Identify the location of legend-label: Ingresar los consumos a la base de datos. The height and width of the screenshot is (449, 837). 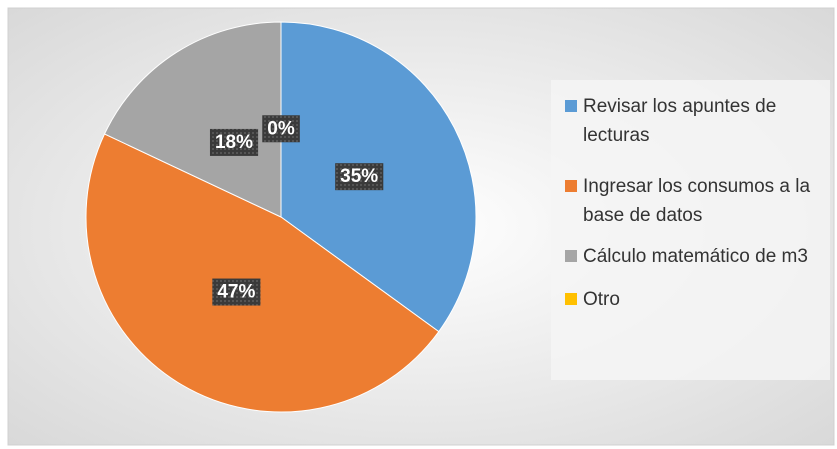
(697, 201).